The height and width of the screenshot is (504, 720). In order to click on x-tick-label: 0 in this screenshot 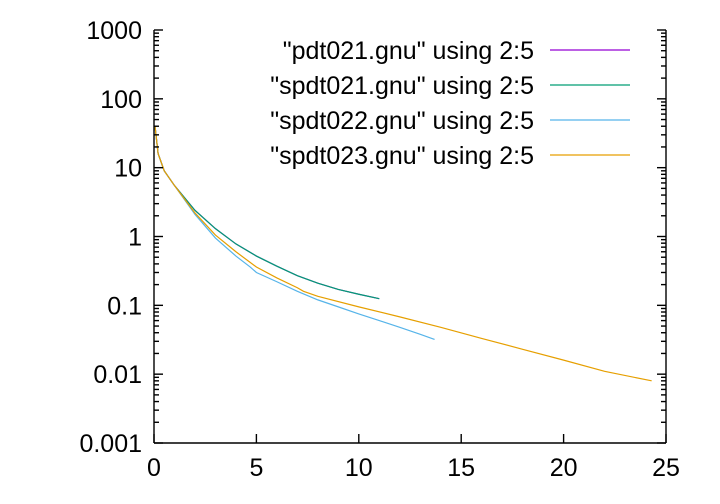, I will do `click(154, 468)`.